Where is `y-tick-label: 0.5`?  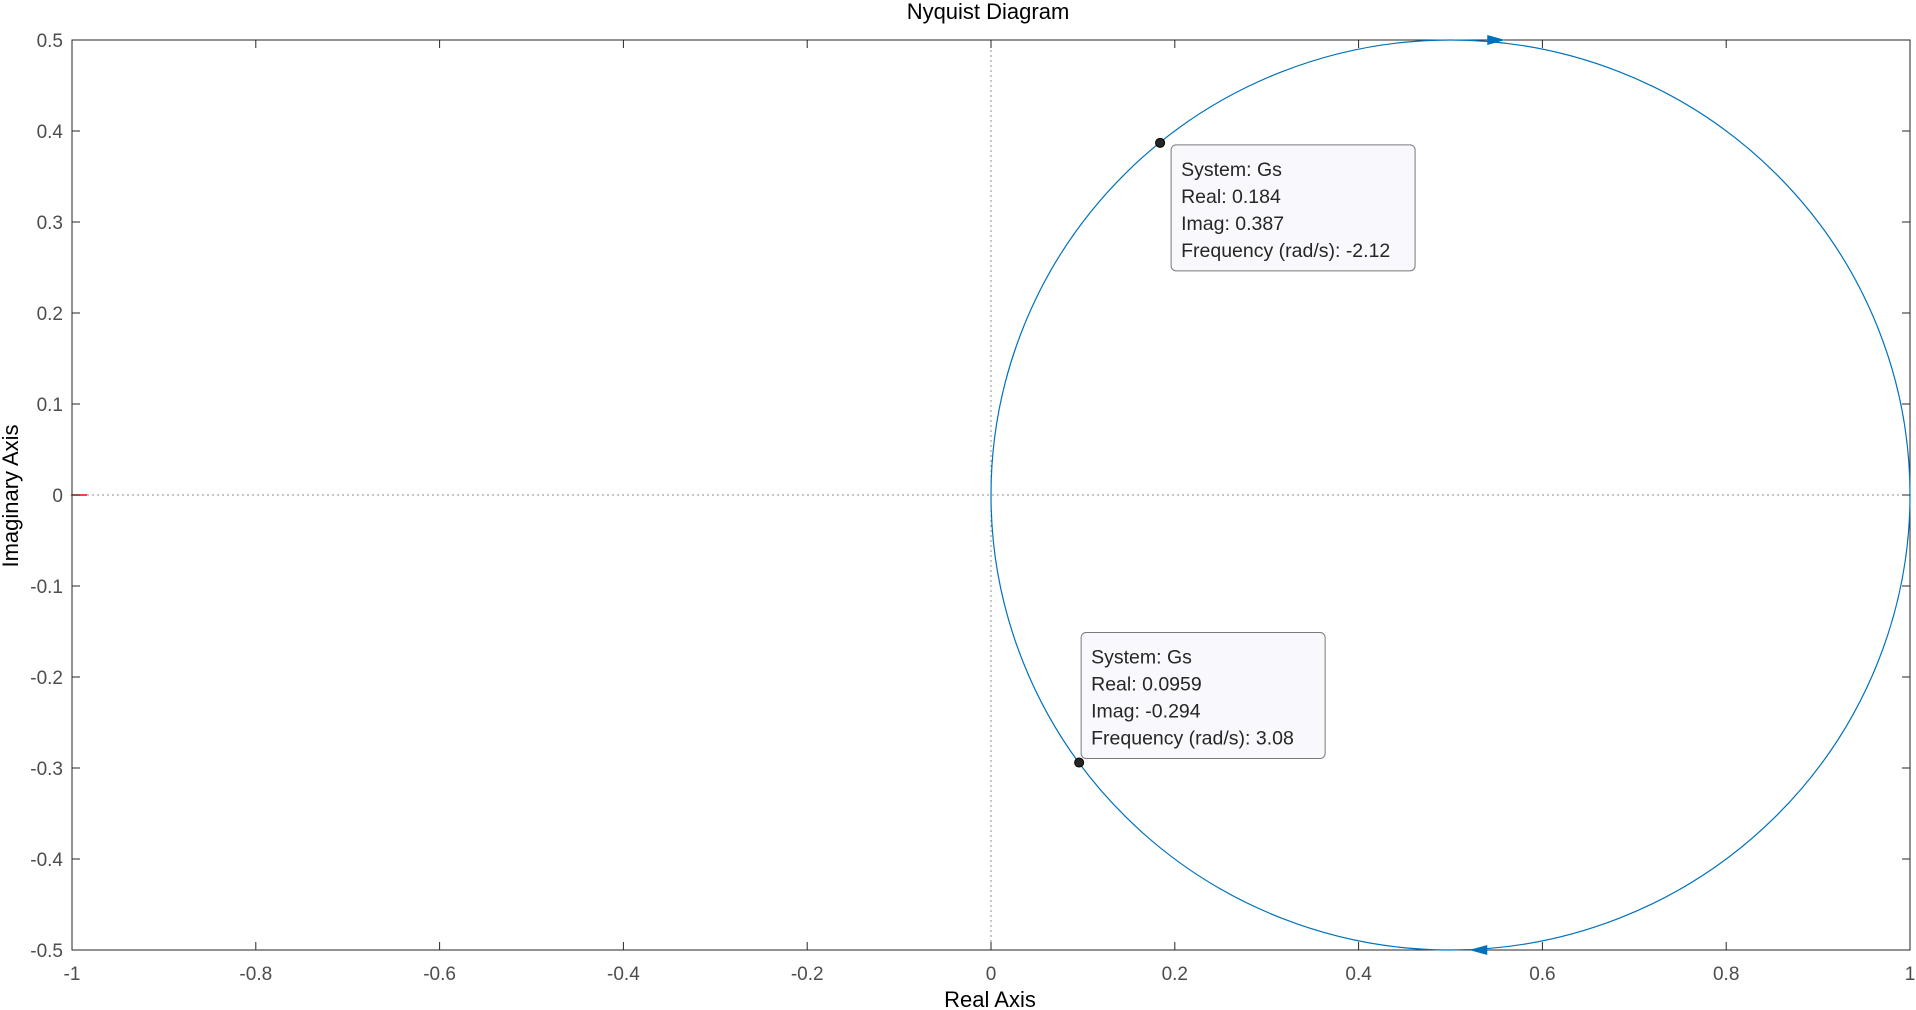
y-tick-label: 0.5 is located at coordinates (50, 41).